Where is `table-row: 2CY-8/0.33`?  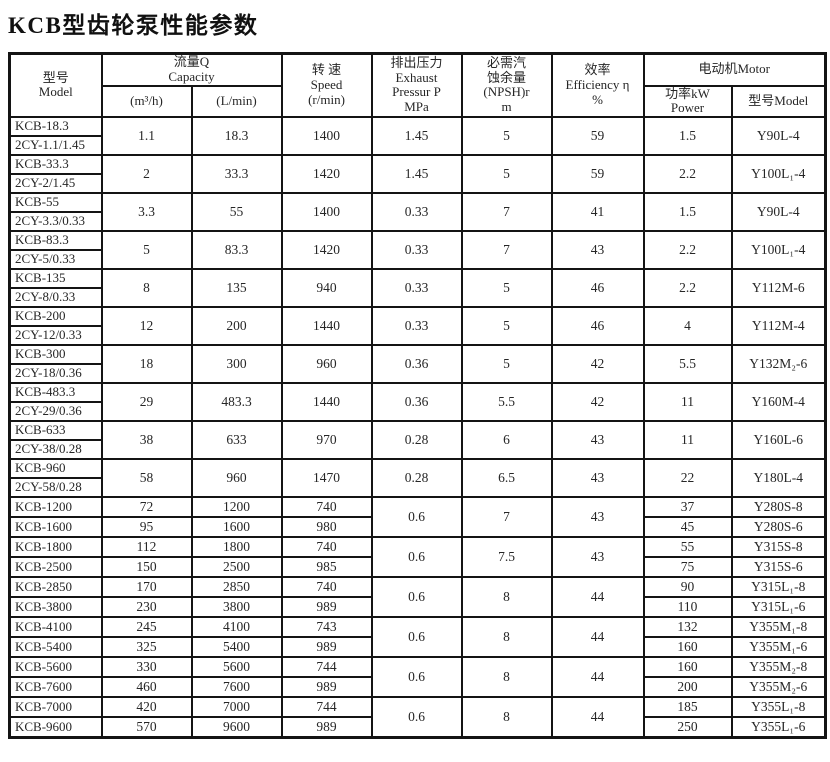
table-row: 2CY-8/0.33 is located at coordinates (417, 297).